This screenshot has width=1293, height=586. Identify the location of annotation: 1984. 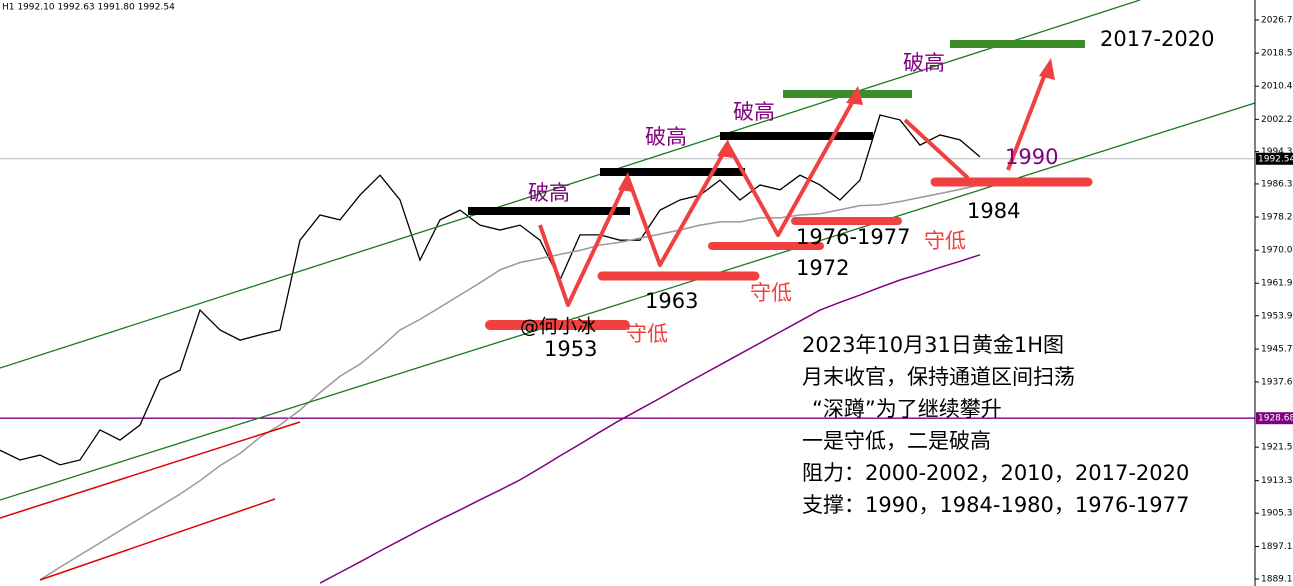
(993, 211).